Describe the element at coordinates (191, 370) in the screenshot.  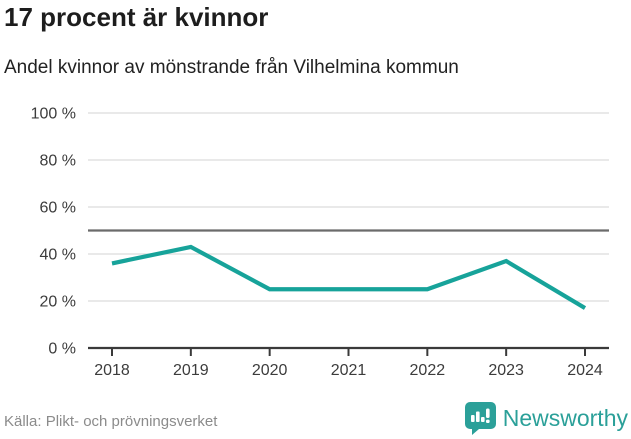
I see `x-tick-label: 2019` at that location.